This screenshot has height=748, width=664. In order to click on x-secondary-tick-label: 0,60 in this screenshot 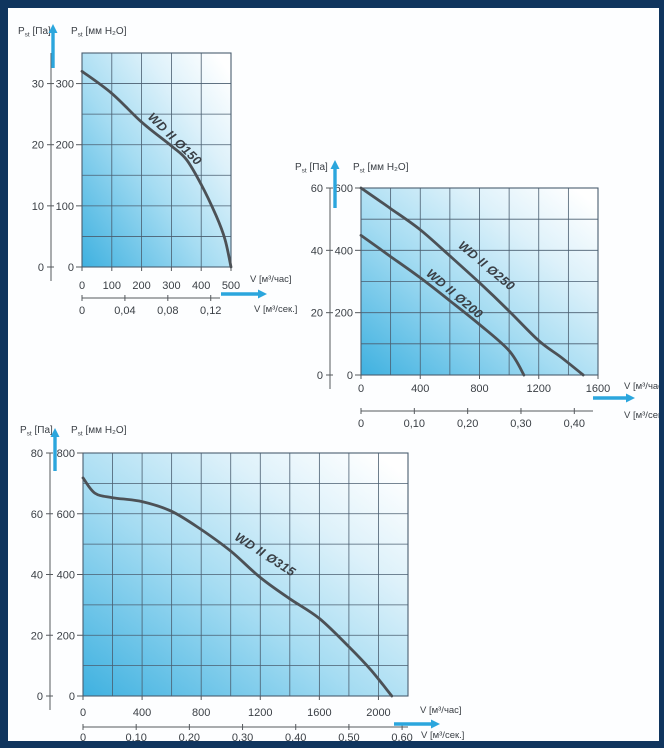, I will do `click(401, 738)`.